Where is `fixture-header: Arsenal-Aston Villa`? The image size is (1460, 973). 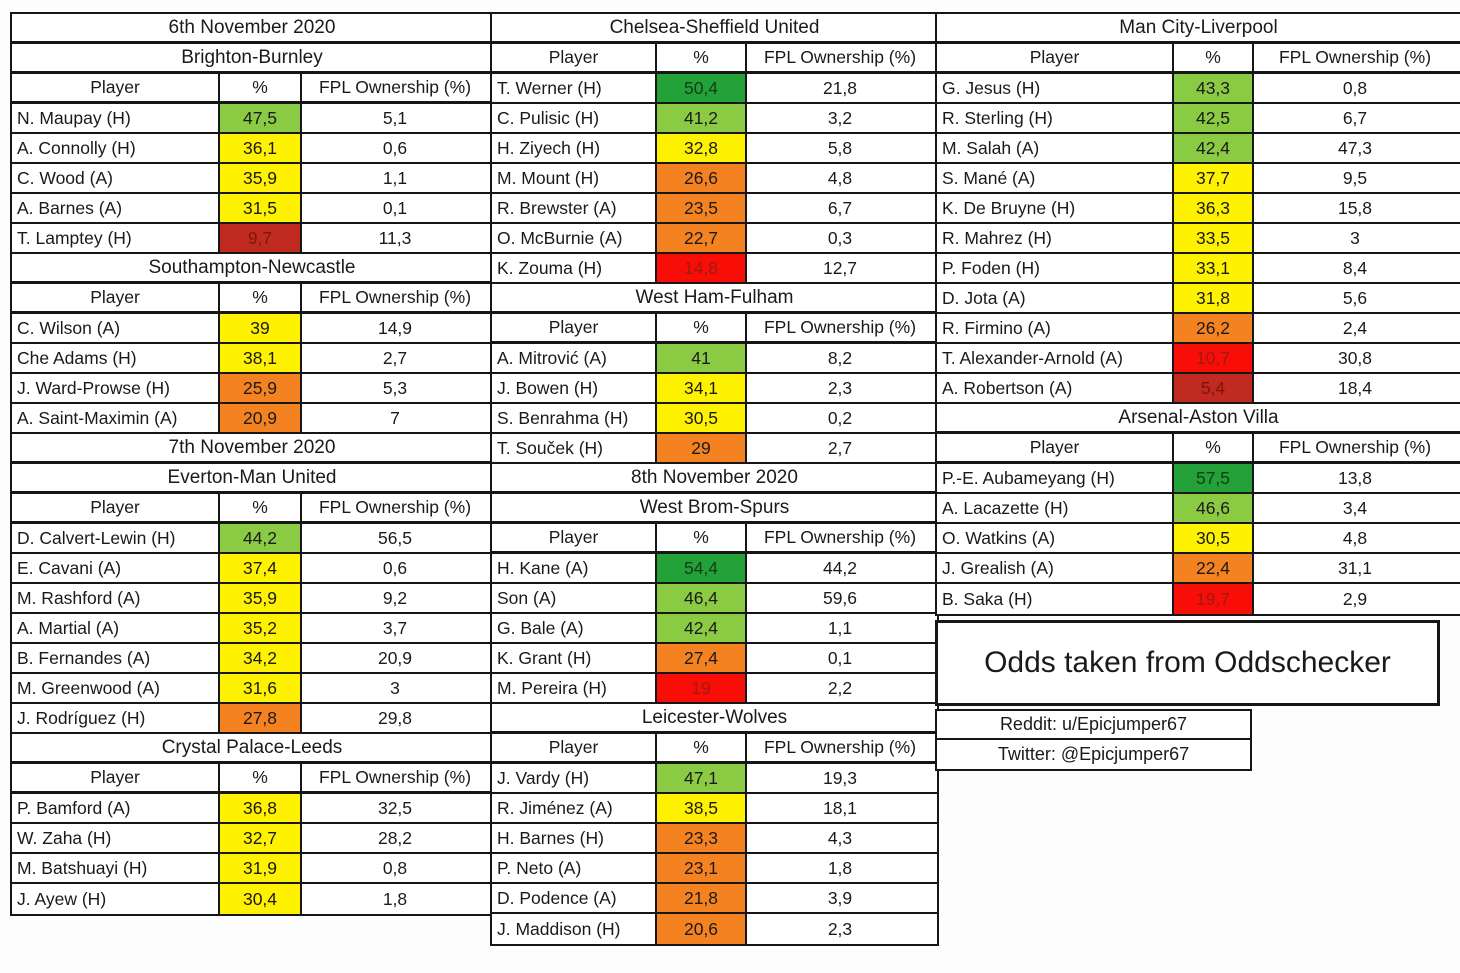
fixture-header: Arsenal-Aston Villa is located at coordinates (1198, 417).